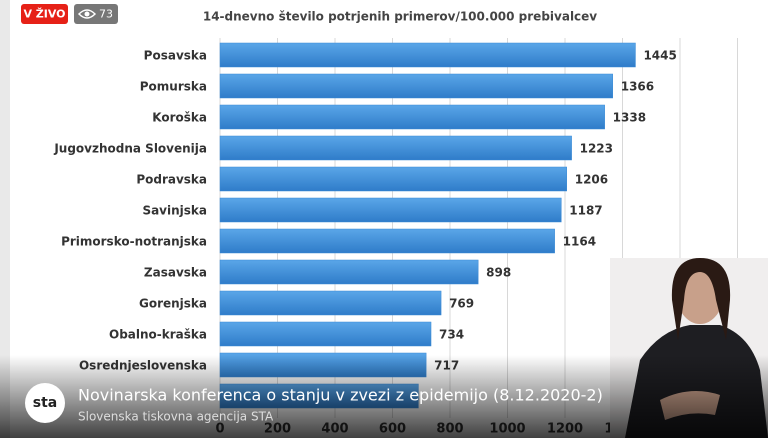  I want to click on y-tick-label: Savinjska, so click(174, 211).